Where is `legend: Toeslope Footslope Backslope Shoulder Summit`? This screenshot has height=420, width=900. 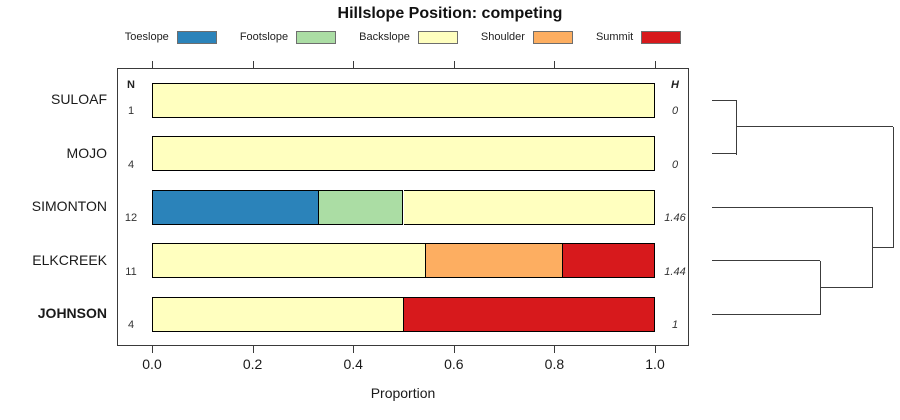
legend: Toeslope Footslope Backslope Shoulder Summit is located at coordinates (403, 37).